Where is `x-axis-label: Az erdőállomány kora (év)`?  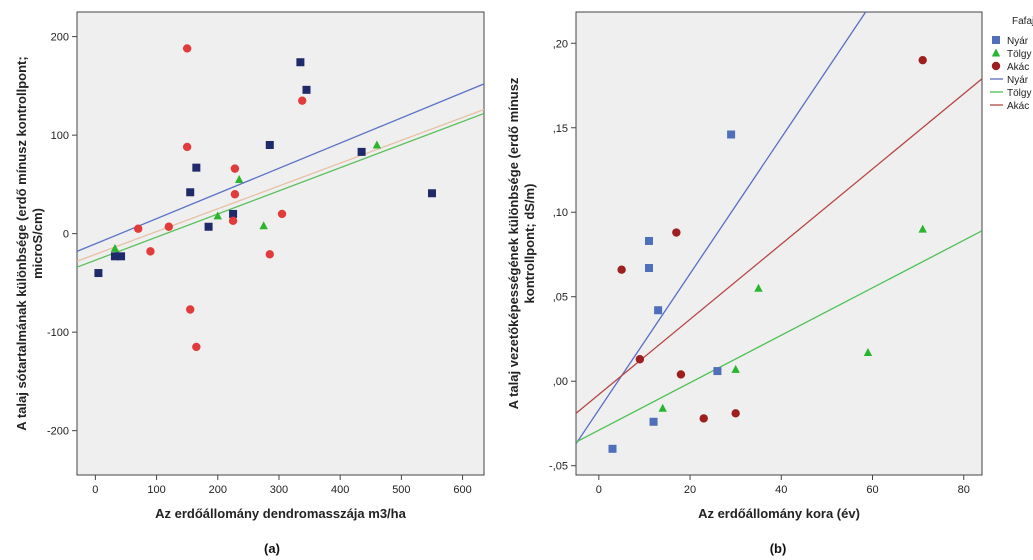 x-axis-label: Az erdőállomány kora (év) is located at coordinates (779, 513).